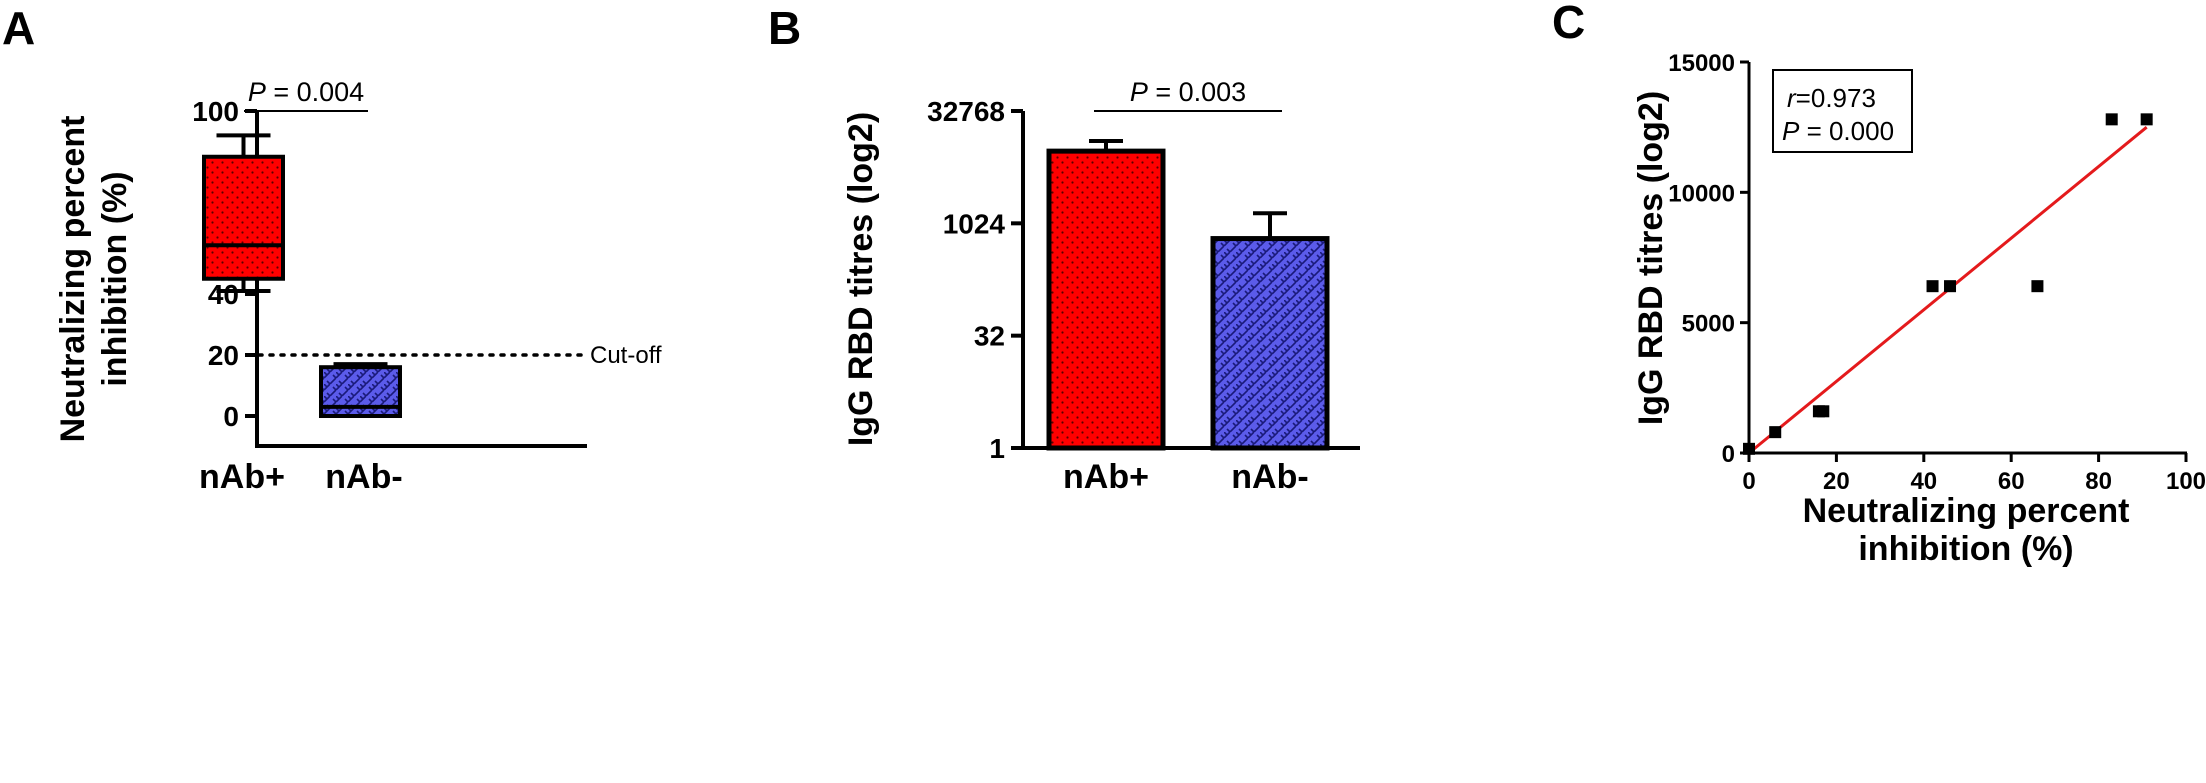  I want to click on panel-c-y-tick-label: 15000, so click(1701, 63).